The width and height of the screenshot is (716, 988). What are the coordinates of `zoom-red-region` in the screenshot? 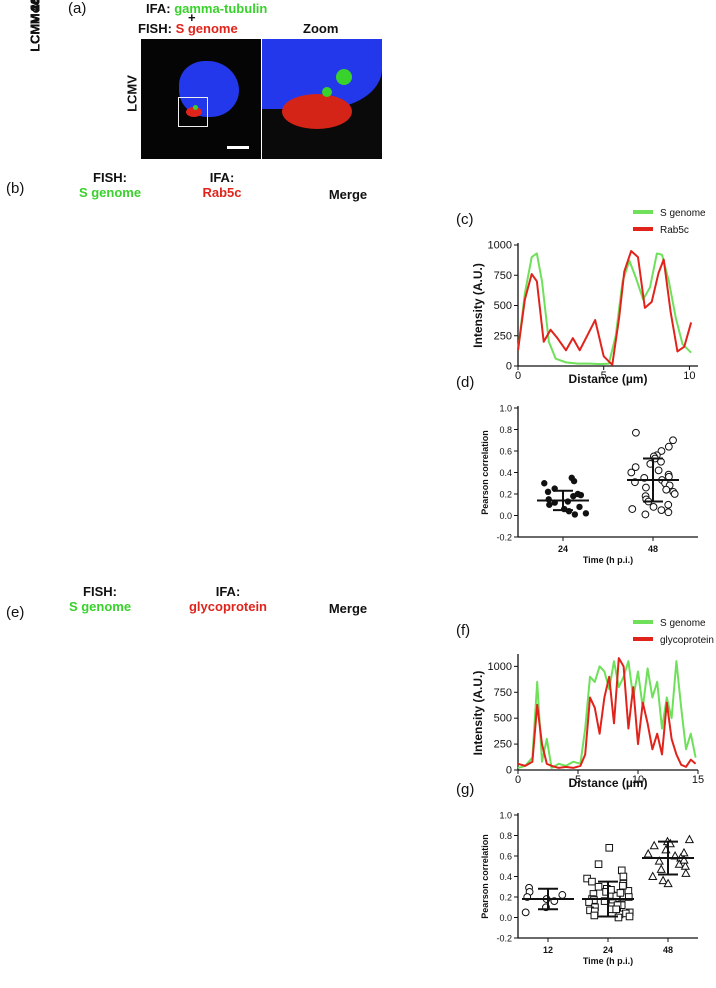 It's located at (317, 111).